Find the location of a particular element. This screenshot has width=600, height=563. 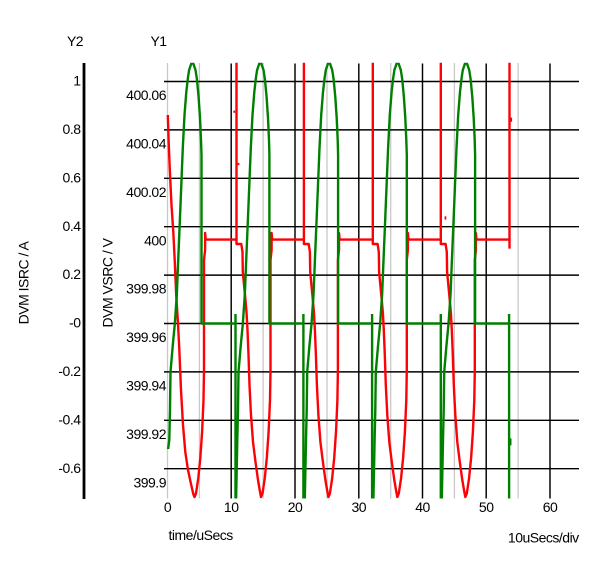

svg-text: time/uSecs is located at coordinates (201, 535).